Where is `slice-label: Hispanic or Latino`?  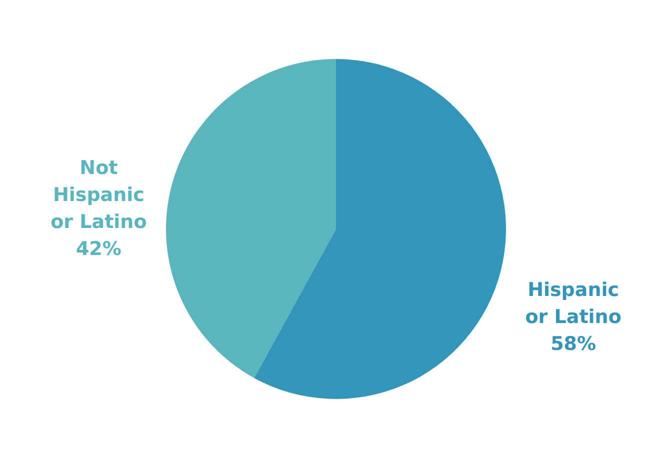 slice-label: Hispanic or Latino is located at coordinates (573, 303).